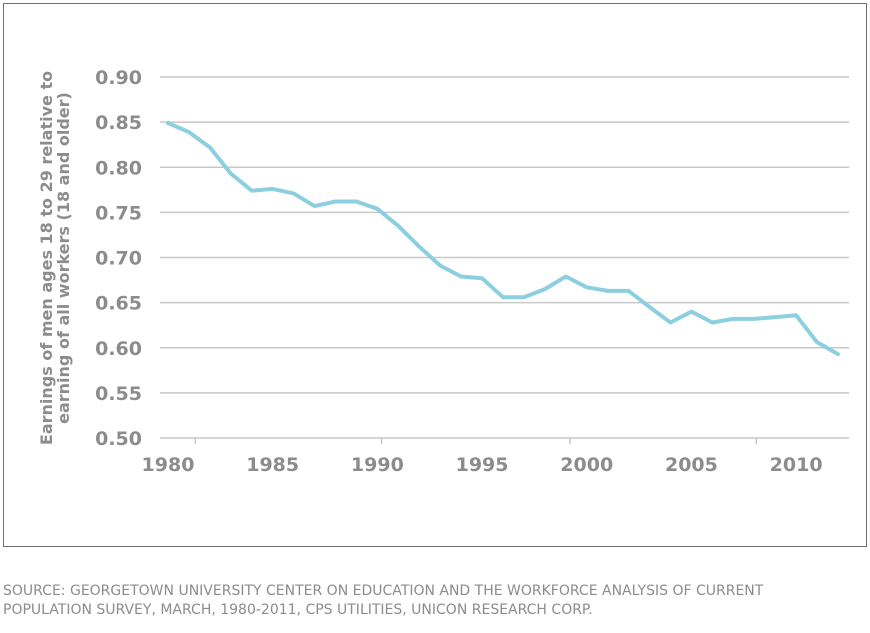 The image size is (870, 633). What do you see at coordinates (118, 123) in the screenshot?
I see `y-tick-label: 0.85` at bounding box center [118, 123].